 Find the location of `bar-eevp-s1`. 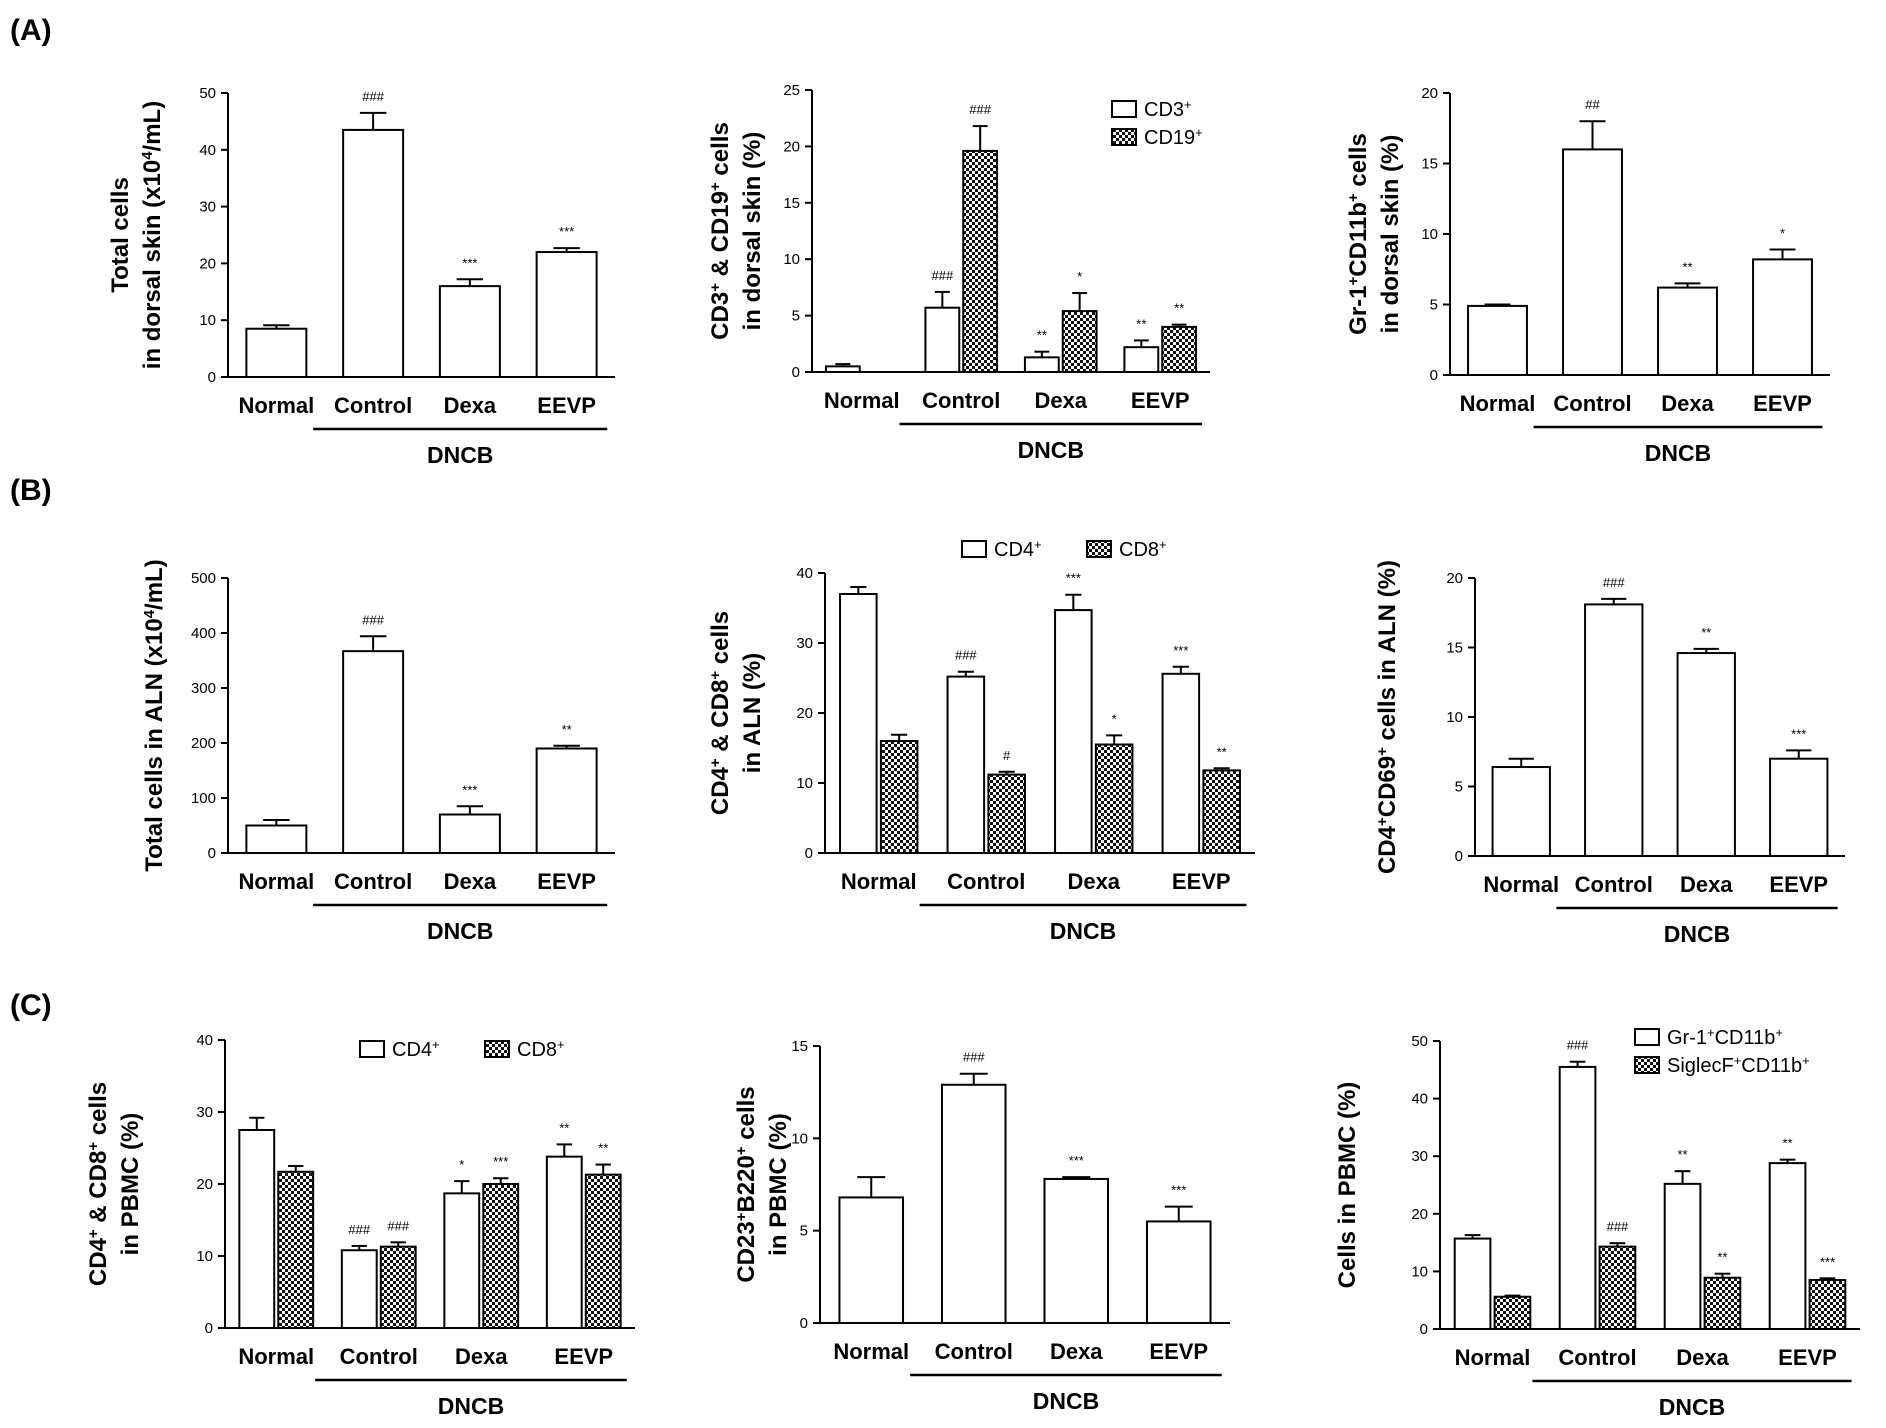

bar-eevp-s1 is located at coordinates (603, 1251).